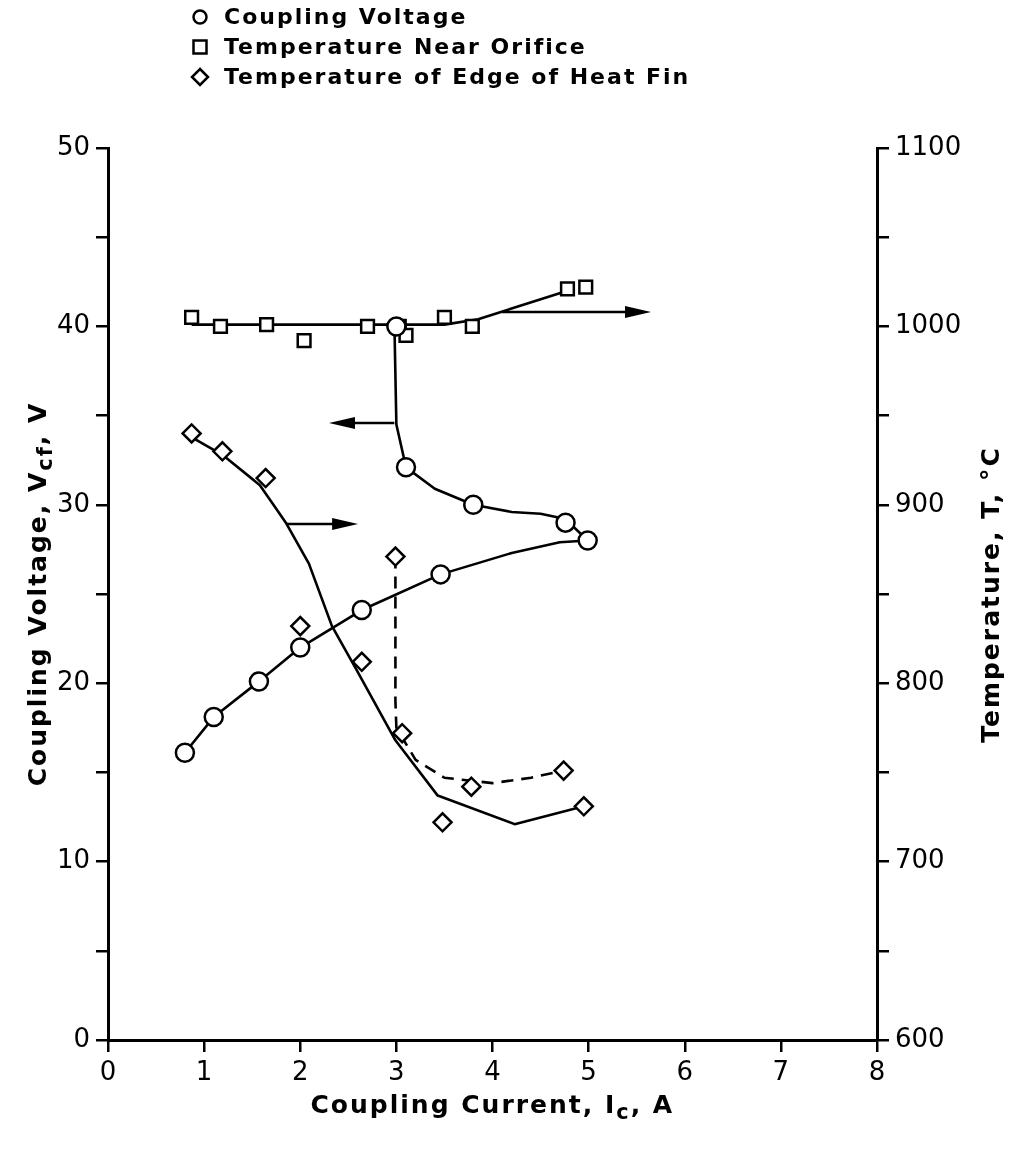 This screenshot has height=1150, width=1017. I want to click on y-tick-label: 50, so click(73, 145).